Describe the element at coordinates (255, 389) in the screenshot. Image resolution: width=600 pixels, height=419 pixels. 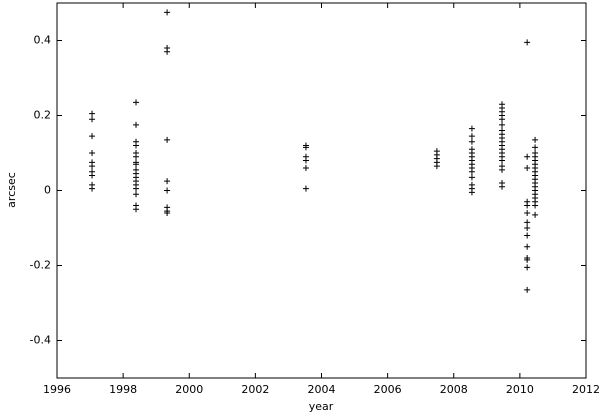
I see `x-tick-label: 2002` at that location.